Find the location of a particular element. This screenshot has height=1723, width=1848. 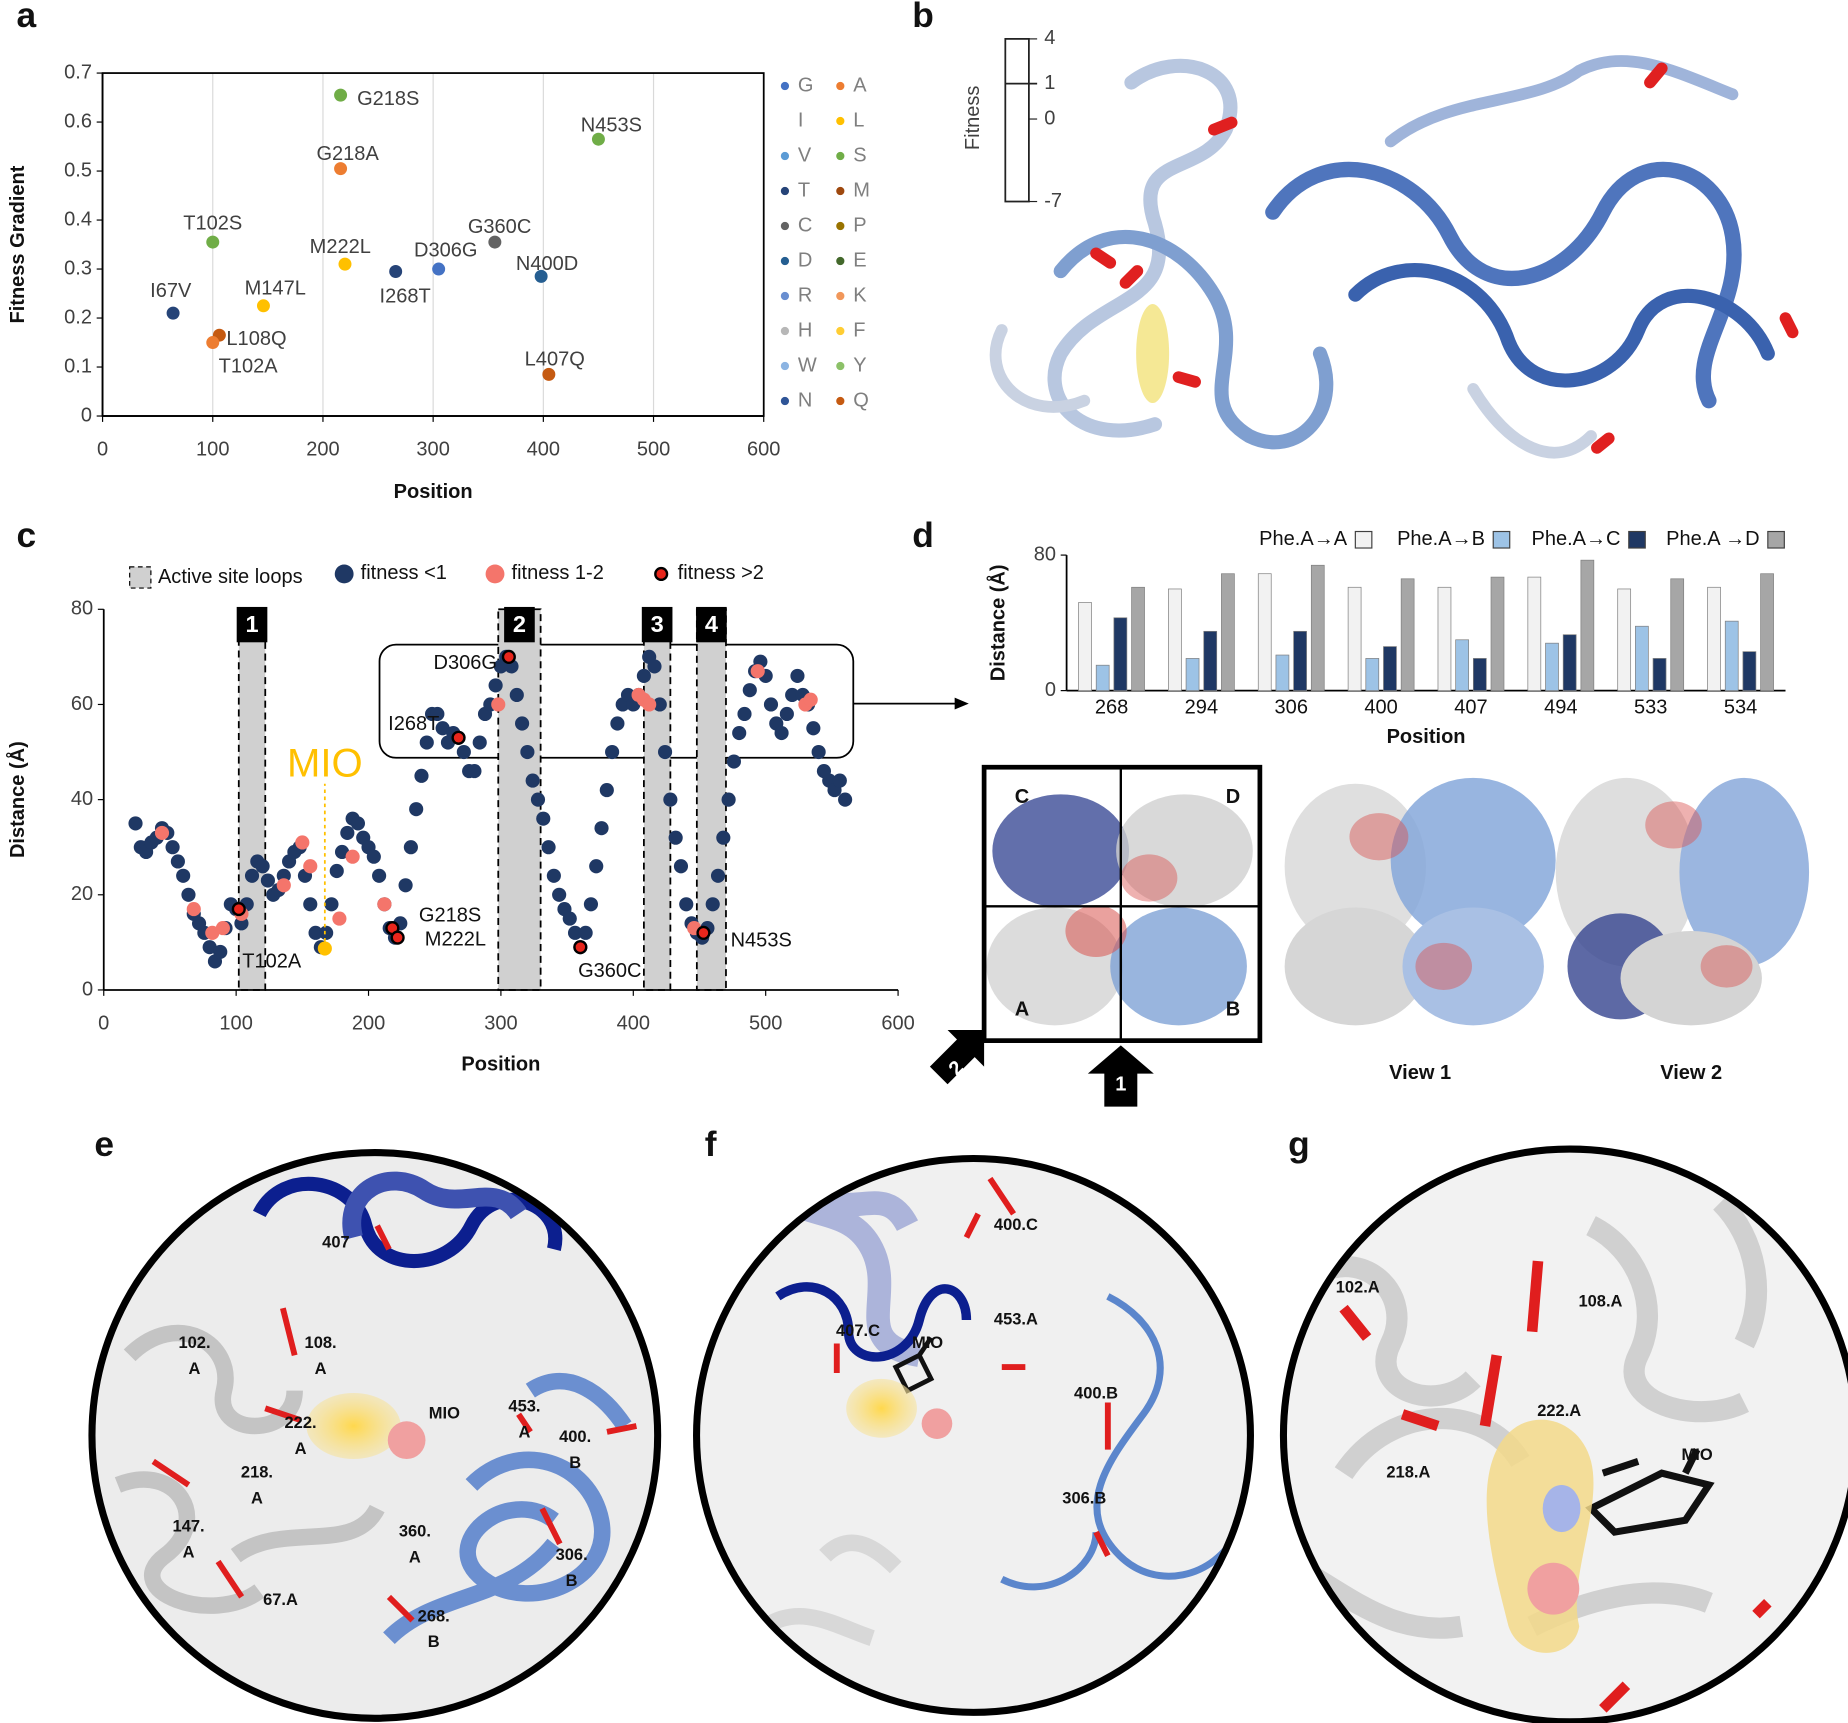

x-tick-label: 300 is located at coordinates (500, 1023).